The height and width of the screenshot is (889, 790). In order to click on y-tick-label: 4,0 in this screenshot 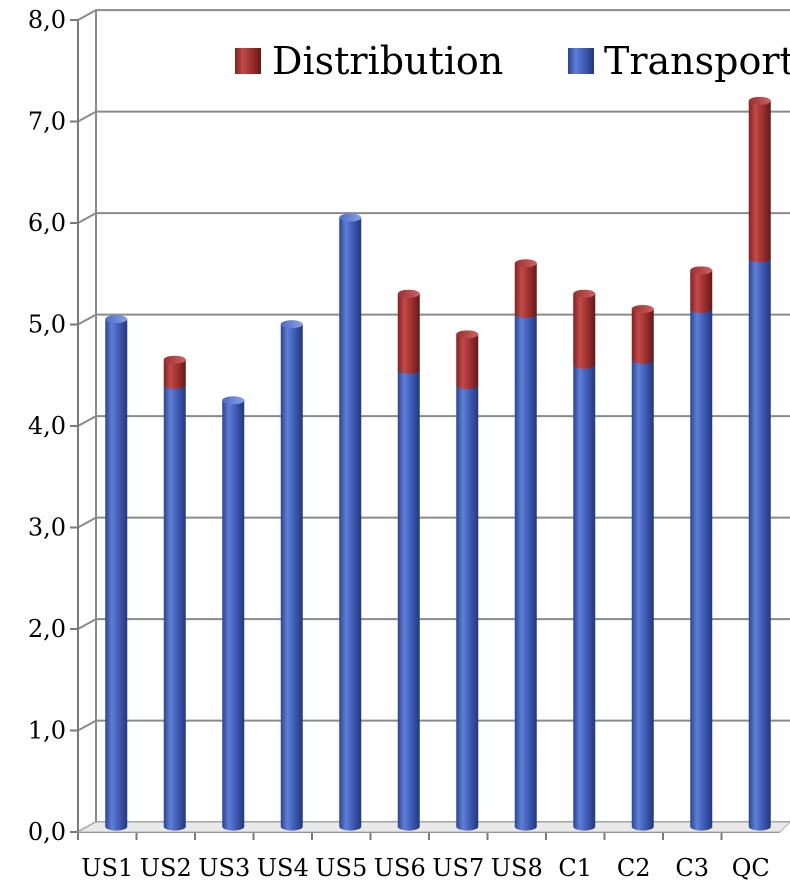, I will do `click(47, 426)`.